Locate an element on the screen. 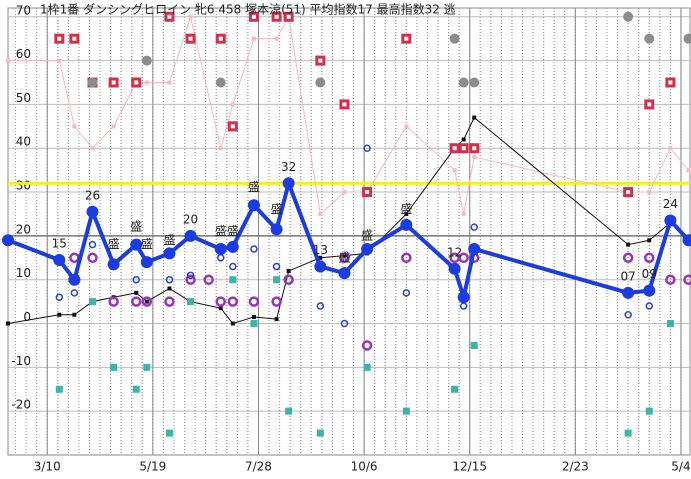 The image size is (691, 479). data-label: 15 is located at coordinates (59, 243).